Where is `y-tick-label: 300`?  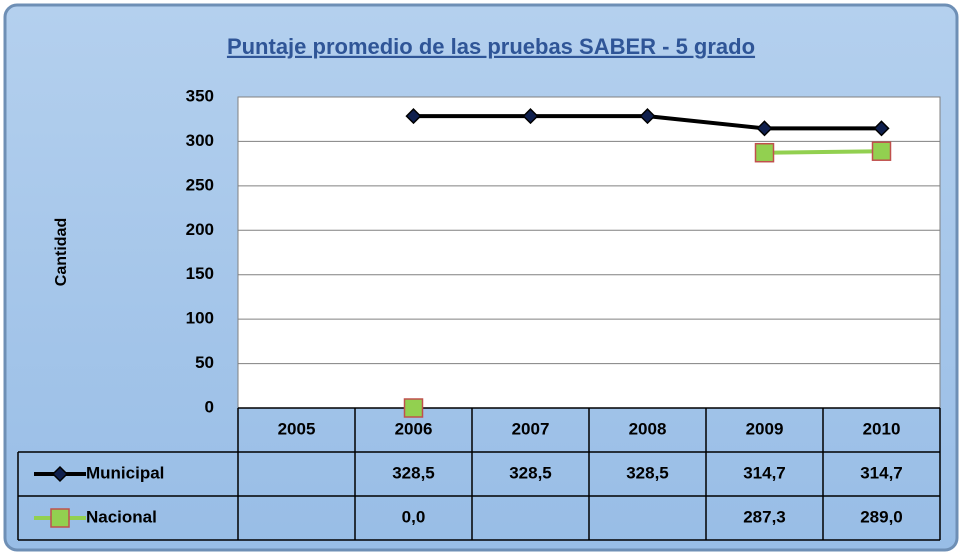 y-tick-label: 300 is located at coordinates (200, 140).